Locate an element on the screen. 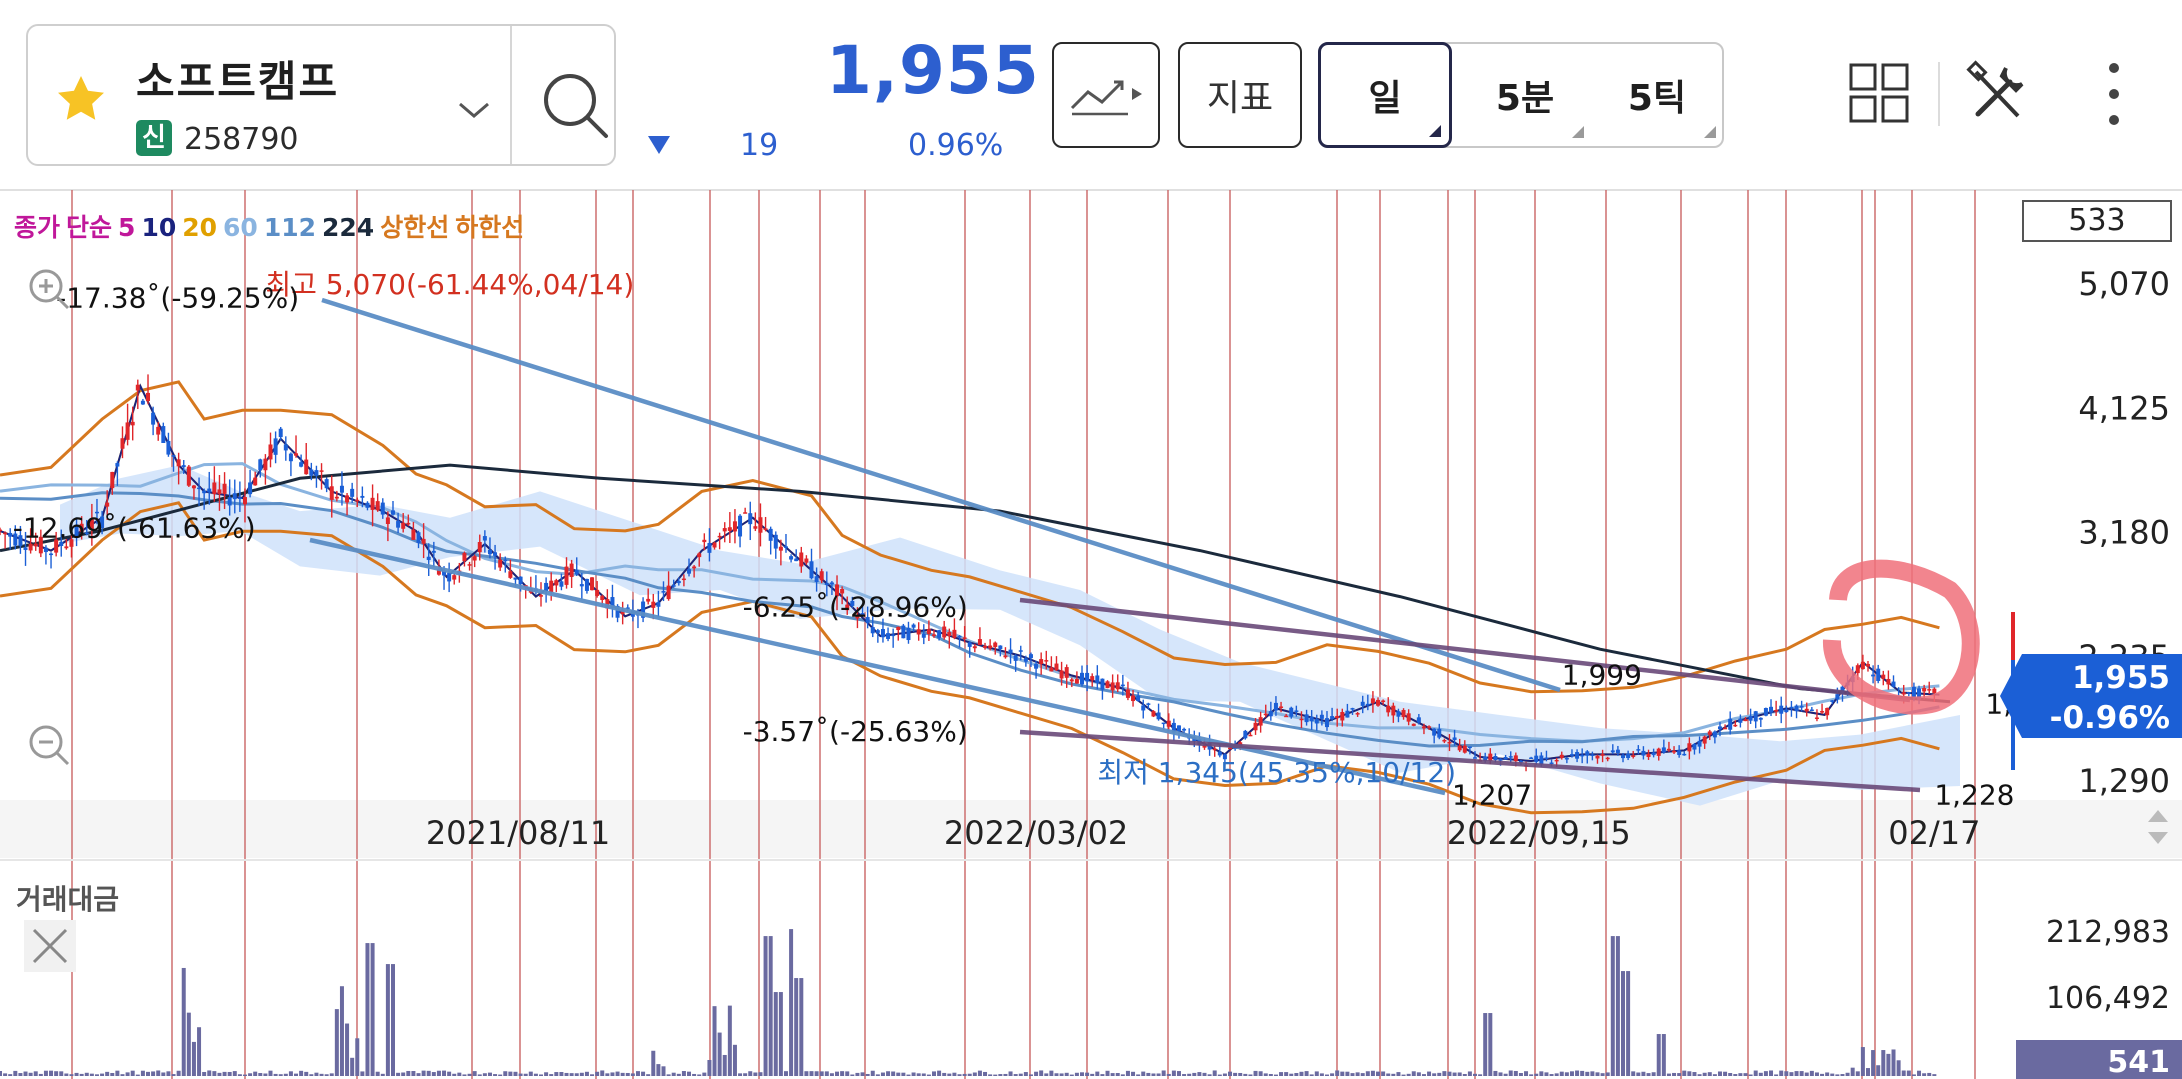 This screenshot has height=1079, width=2182. legend-item: 20 is located at coordinates (200, 227).